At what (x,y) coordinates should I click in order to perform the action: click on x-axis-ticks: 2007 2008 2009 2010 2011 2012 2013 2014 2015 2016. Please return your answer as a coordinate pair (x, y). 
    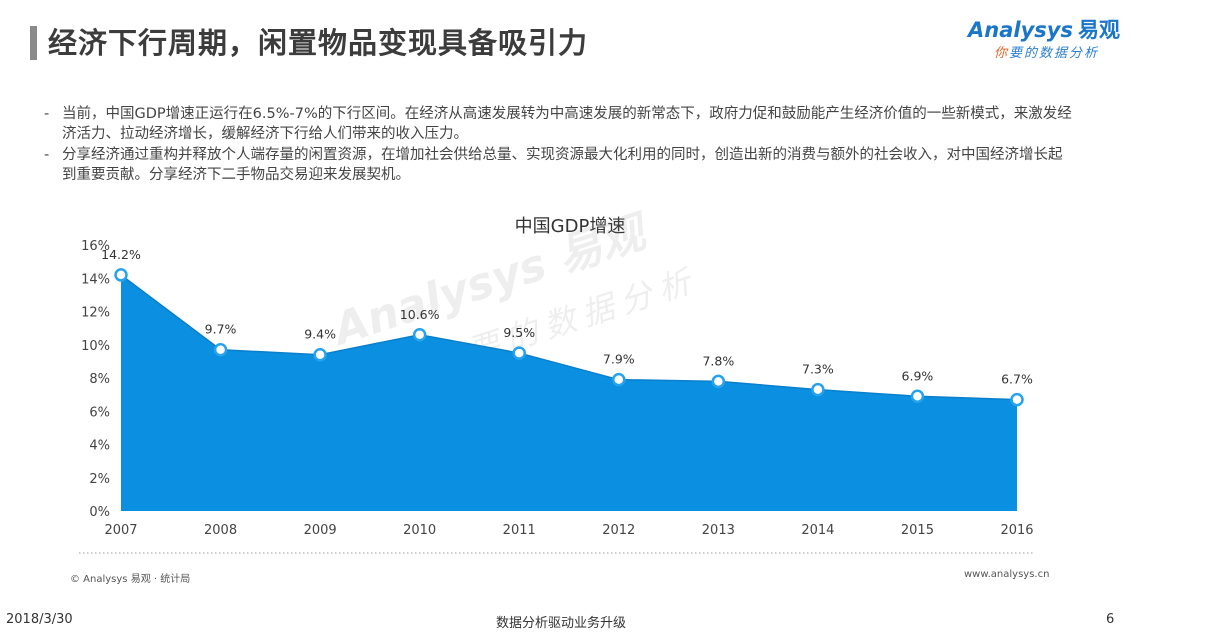
    Looking at the image, I should click on (568, 530).